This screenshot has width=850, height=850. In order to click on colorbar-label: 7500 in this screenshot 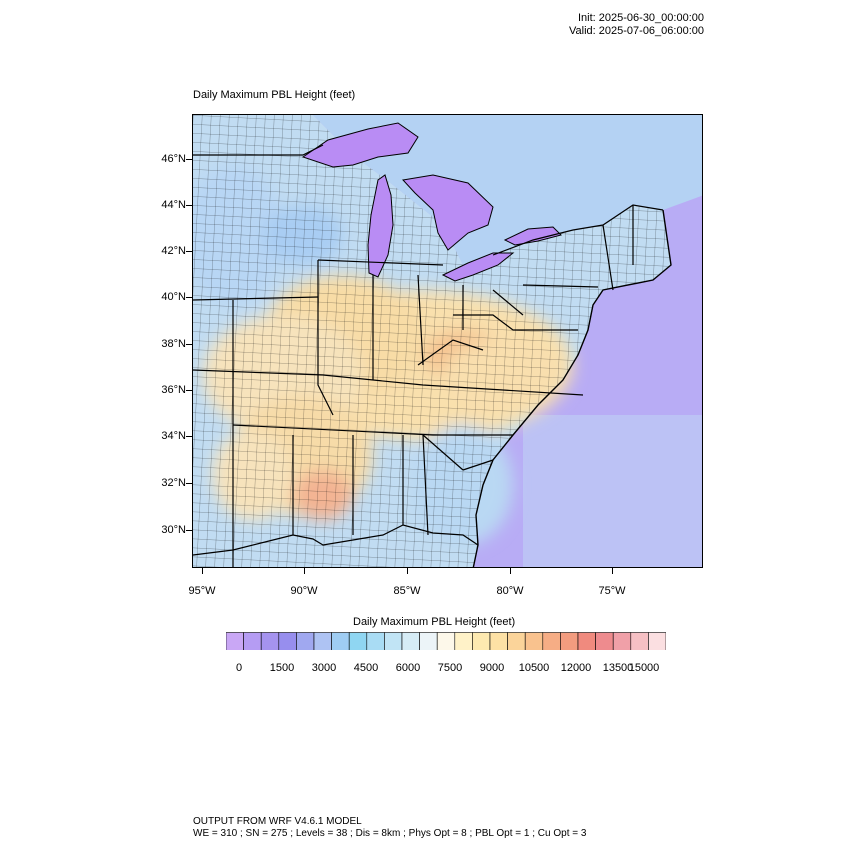, I will do `click(450, 668)`.